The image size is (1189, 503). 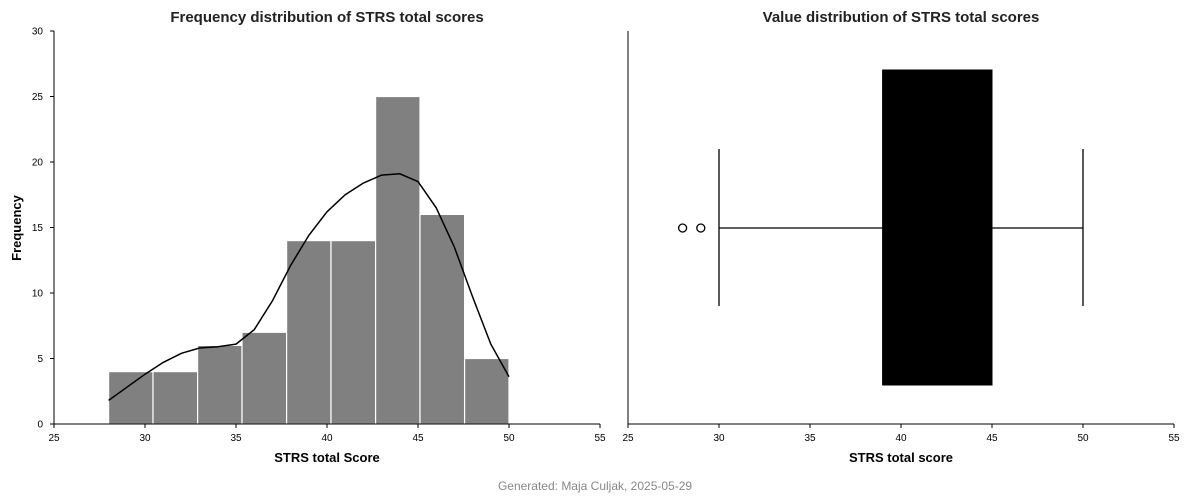 I want to click on histogram-y-tick-label: 15, so click(x=38, y=228).